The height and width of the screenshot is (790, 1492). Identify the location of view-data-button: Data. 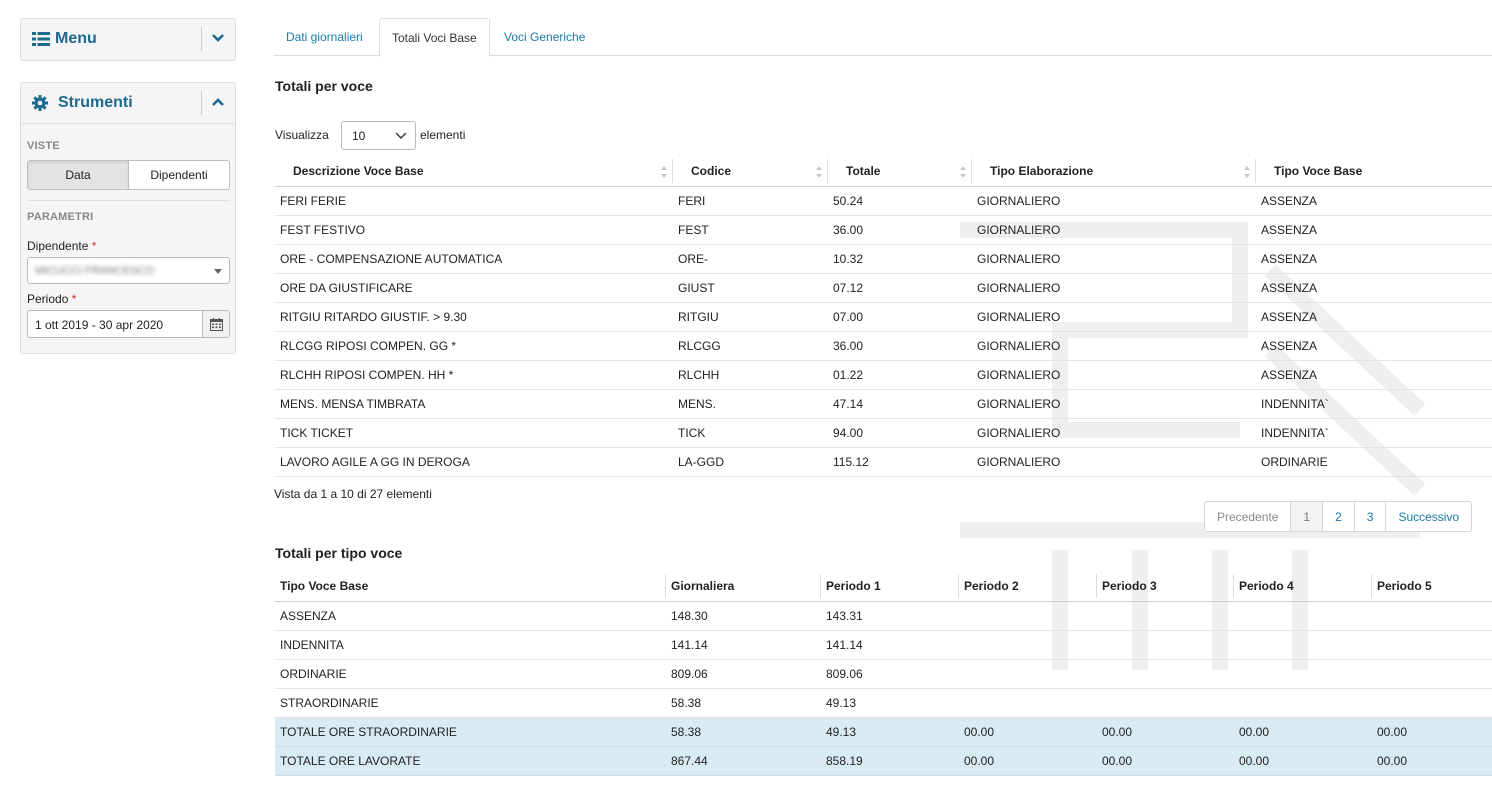
(78, 175).